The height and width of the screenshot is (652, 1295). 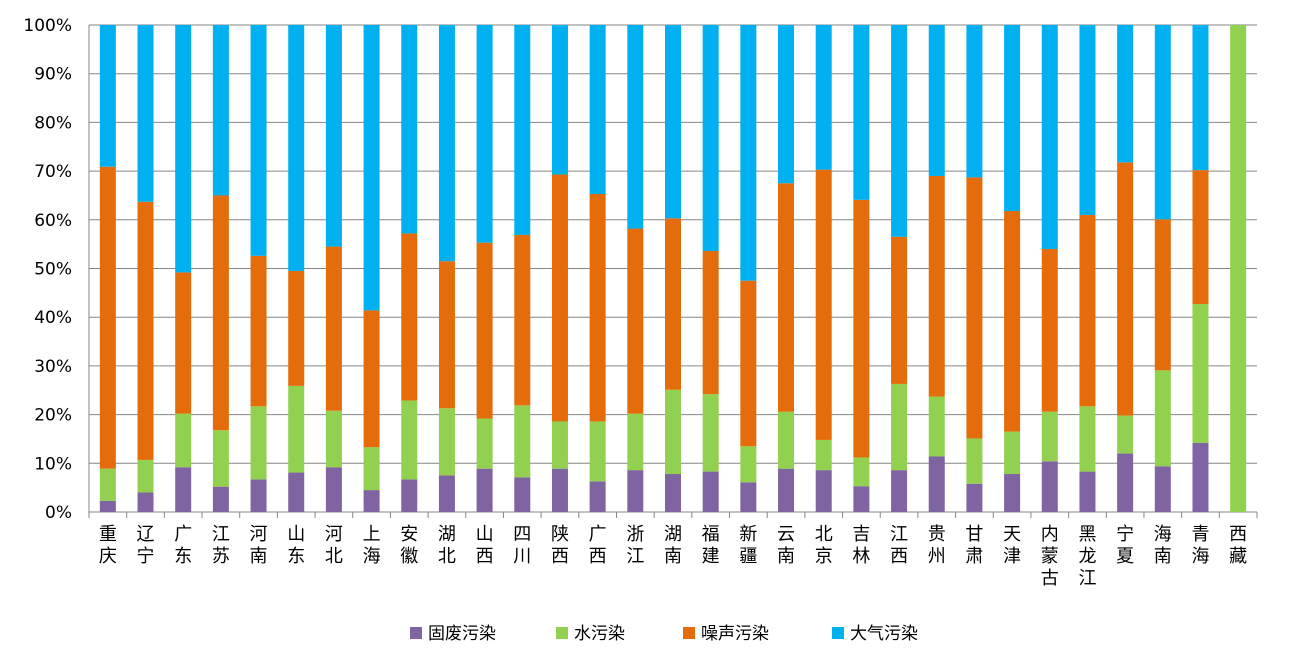 I want to click on x-tick-label: 蒙, so click(x=1050, y=556).